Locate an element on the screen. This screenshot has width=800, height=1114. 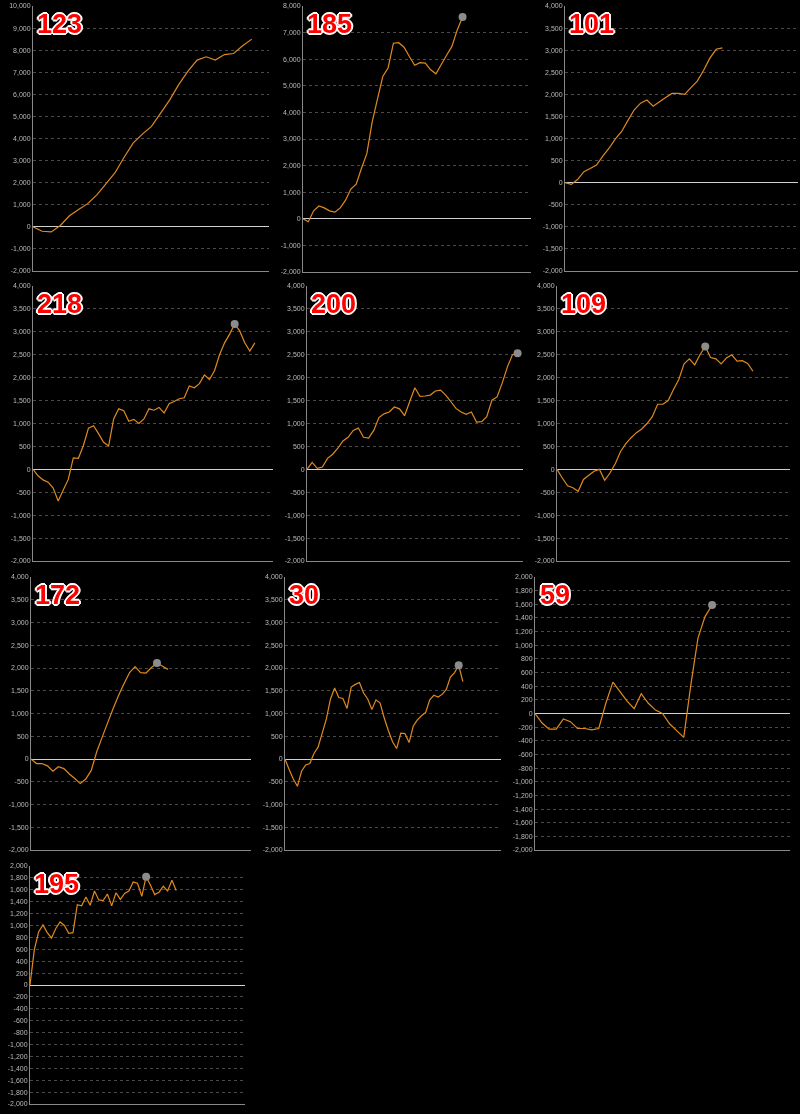
chart-title: 59 is located at coordinates (555, 595).